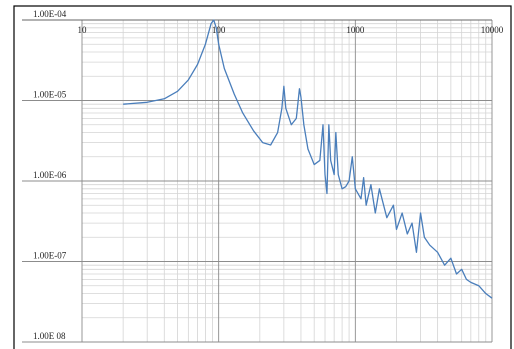  What do you see at coordinates (219, 30) in the screenshot?
I see `x-tick-label: 100` at bounding box center [219, 30].